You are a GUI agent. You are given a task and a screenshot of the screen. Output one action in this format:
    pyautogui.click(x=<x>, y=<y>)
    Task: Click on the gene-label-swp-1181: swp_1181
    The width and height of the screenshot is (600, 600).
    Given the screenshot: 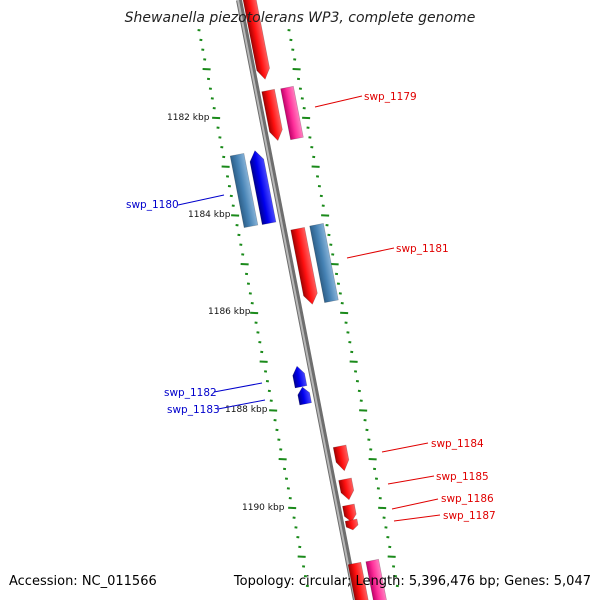 What is the action you would take?
    pyautogui.click(x=422, y=249)
    